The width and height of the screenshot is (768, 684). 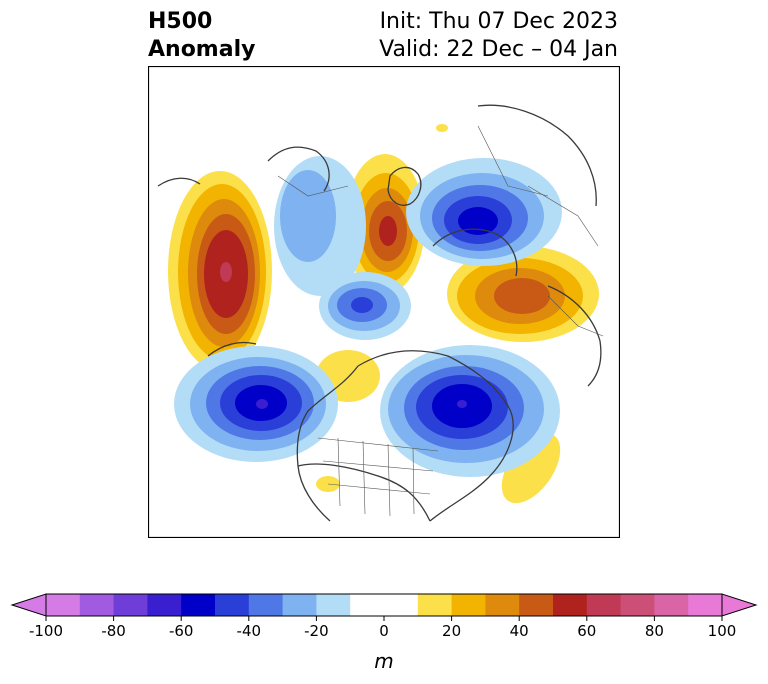 I want to click on ridge-arctic-small, so click(x=442, y=128).